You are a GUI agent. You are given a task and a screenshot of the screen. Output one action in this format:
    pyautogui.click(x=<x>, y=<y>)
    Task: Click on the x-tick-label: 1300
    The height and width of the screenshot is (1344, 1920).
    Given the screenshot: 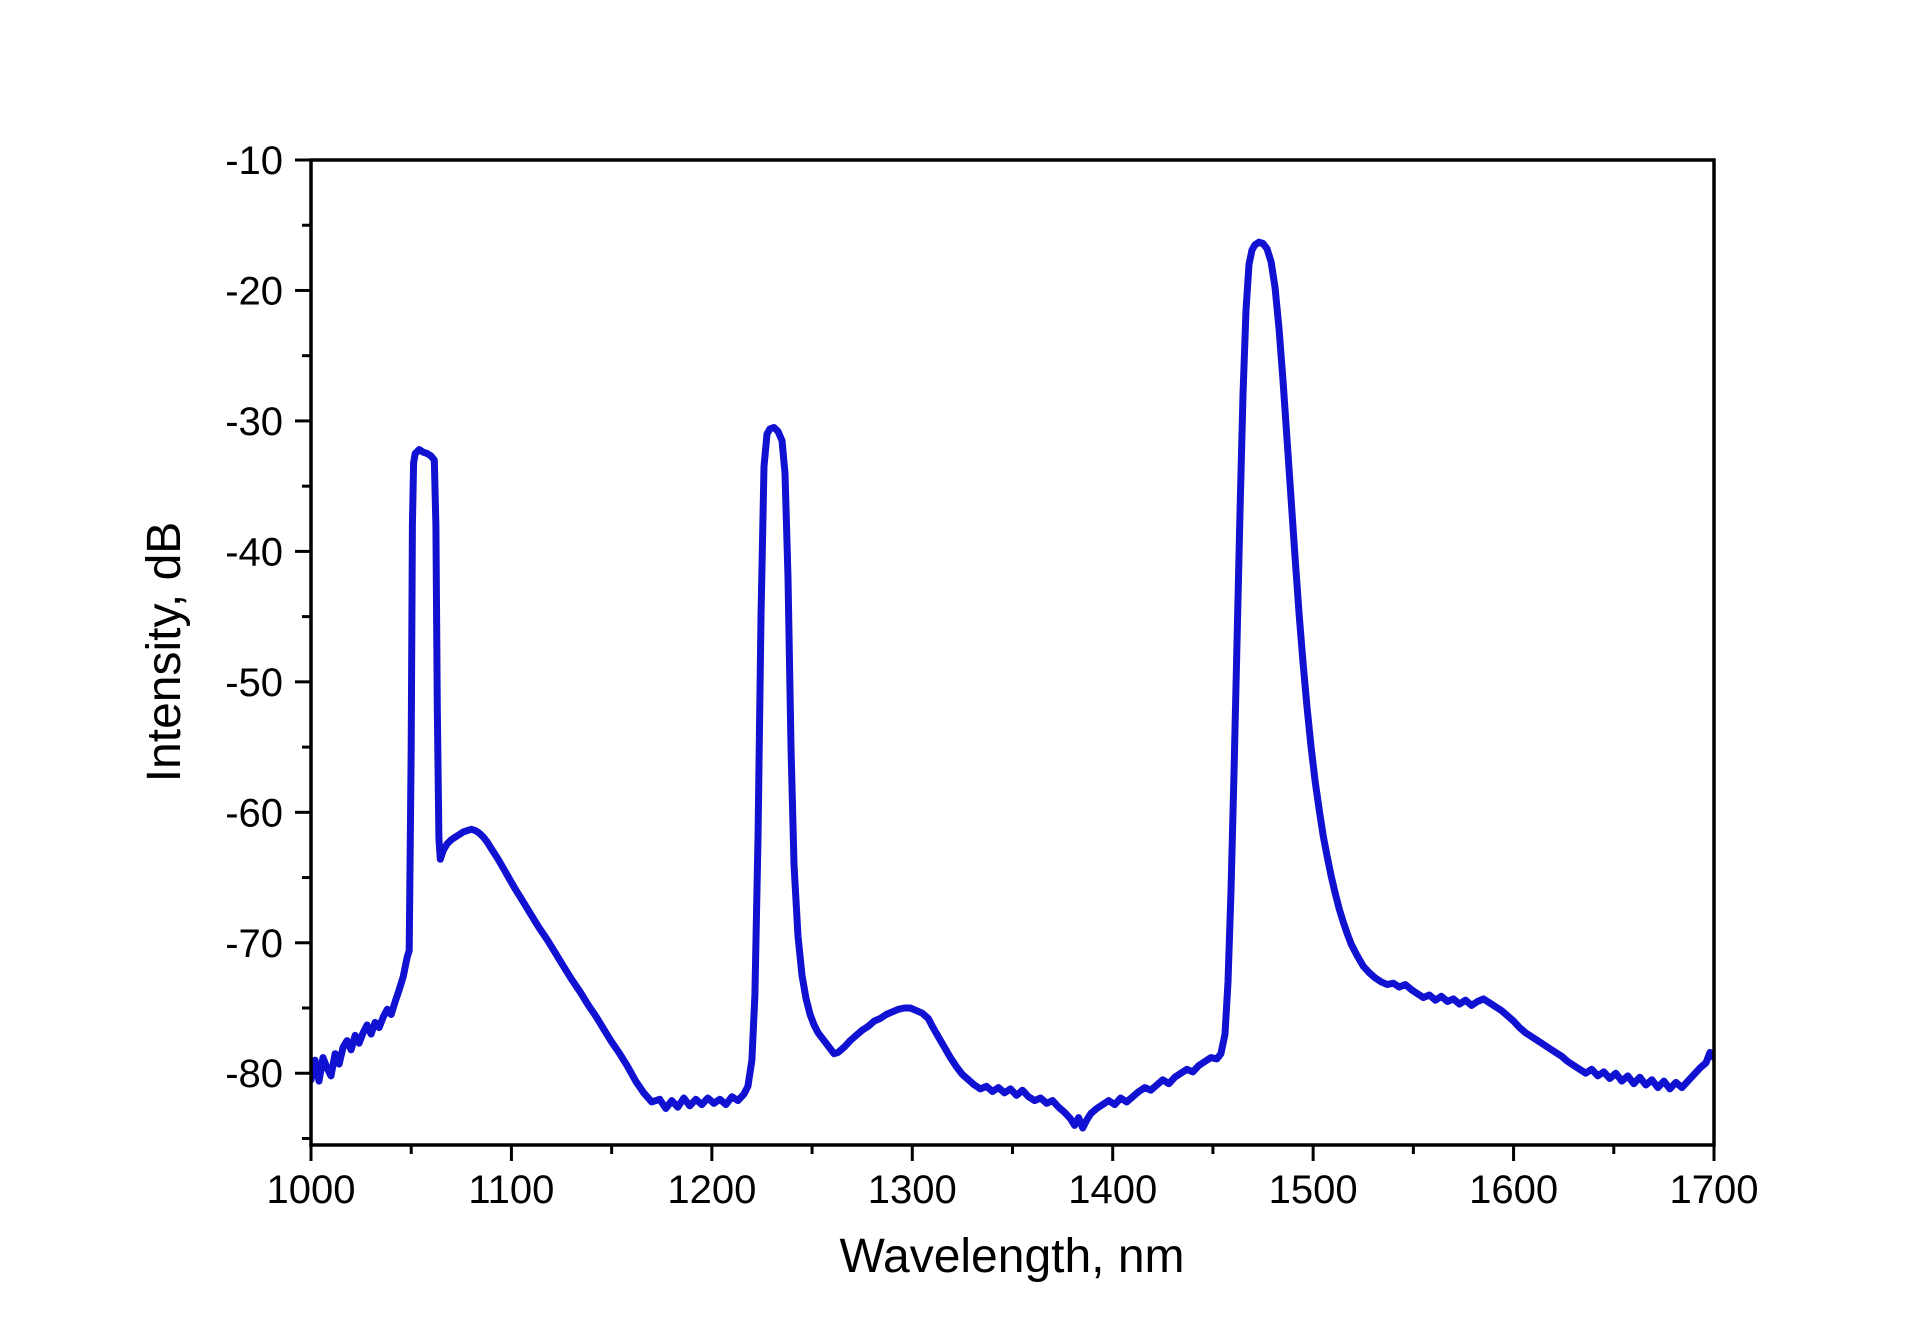 What is the action you would take?
    pyautogui.click(x=912, y=1190)
    